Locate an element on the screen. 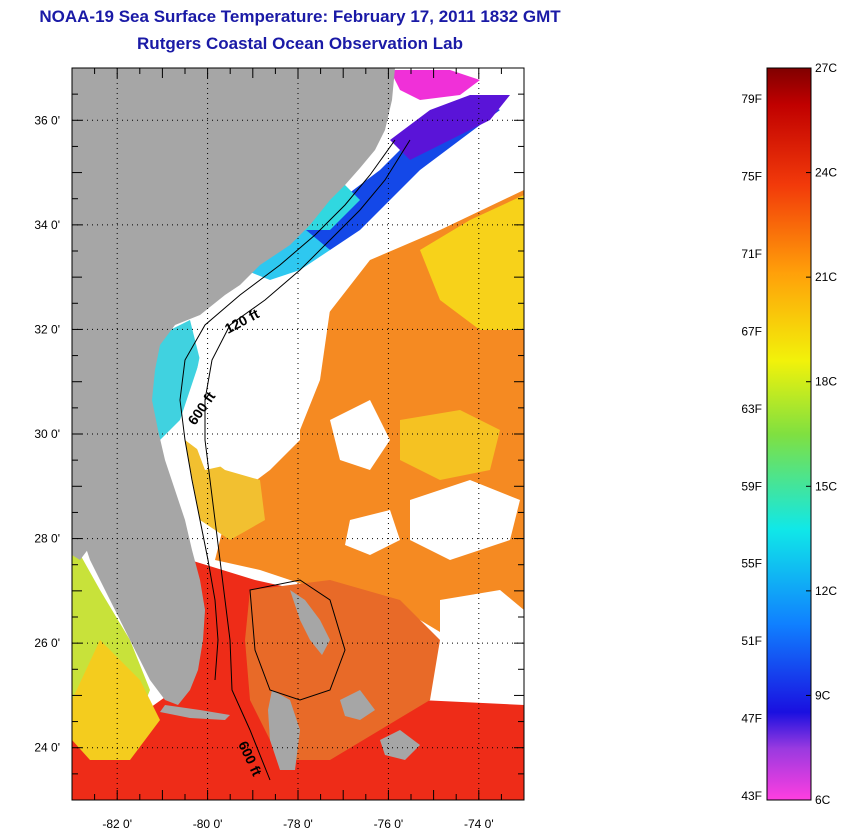  longitude-labels: -82 0' -80 0' -78 0' -76 0' -74 0' is located at coordinates (297, 824).